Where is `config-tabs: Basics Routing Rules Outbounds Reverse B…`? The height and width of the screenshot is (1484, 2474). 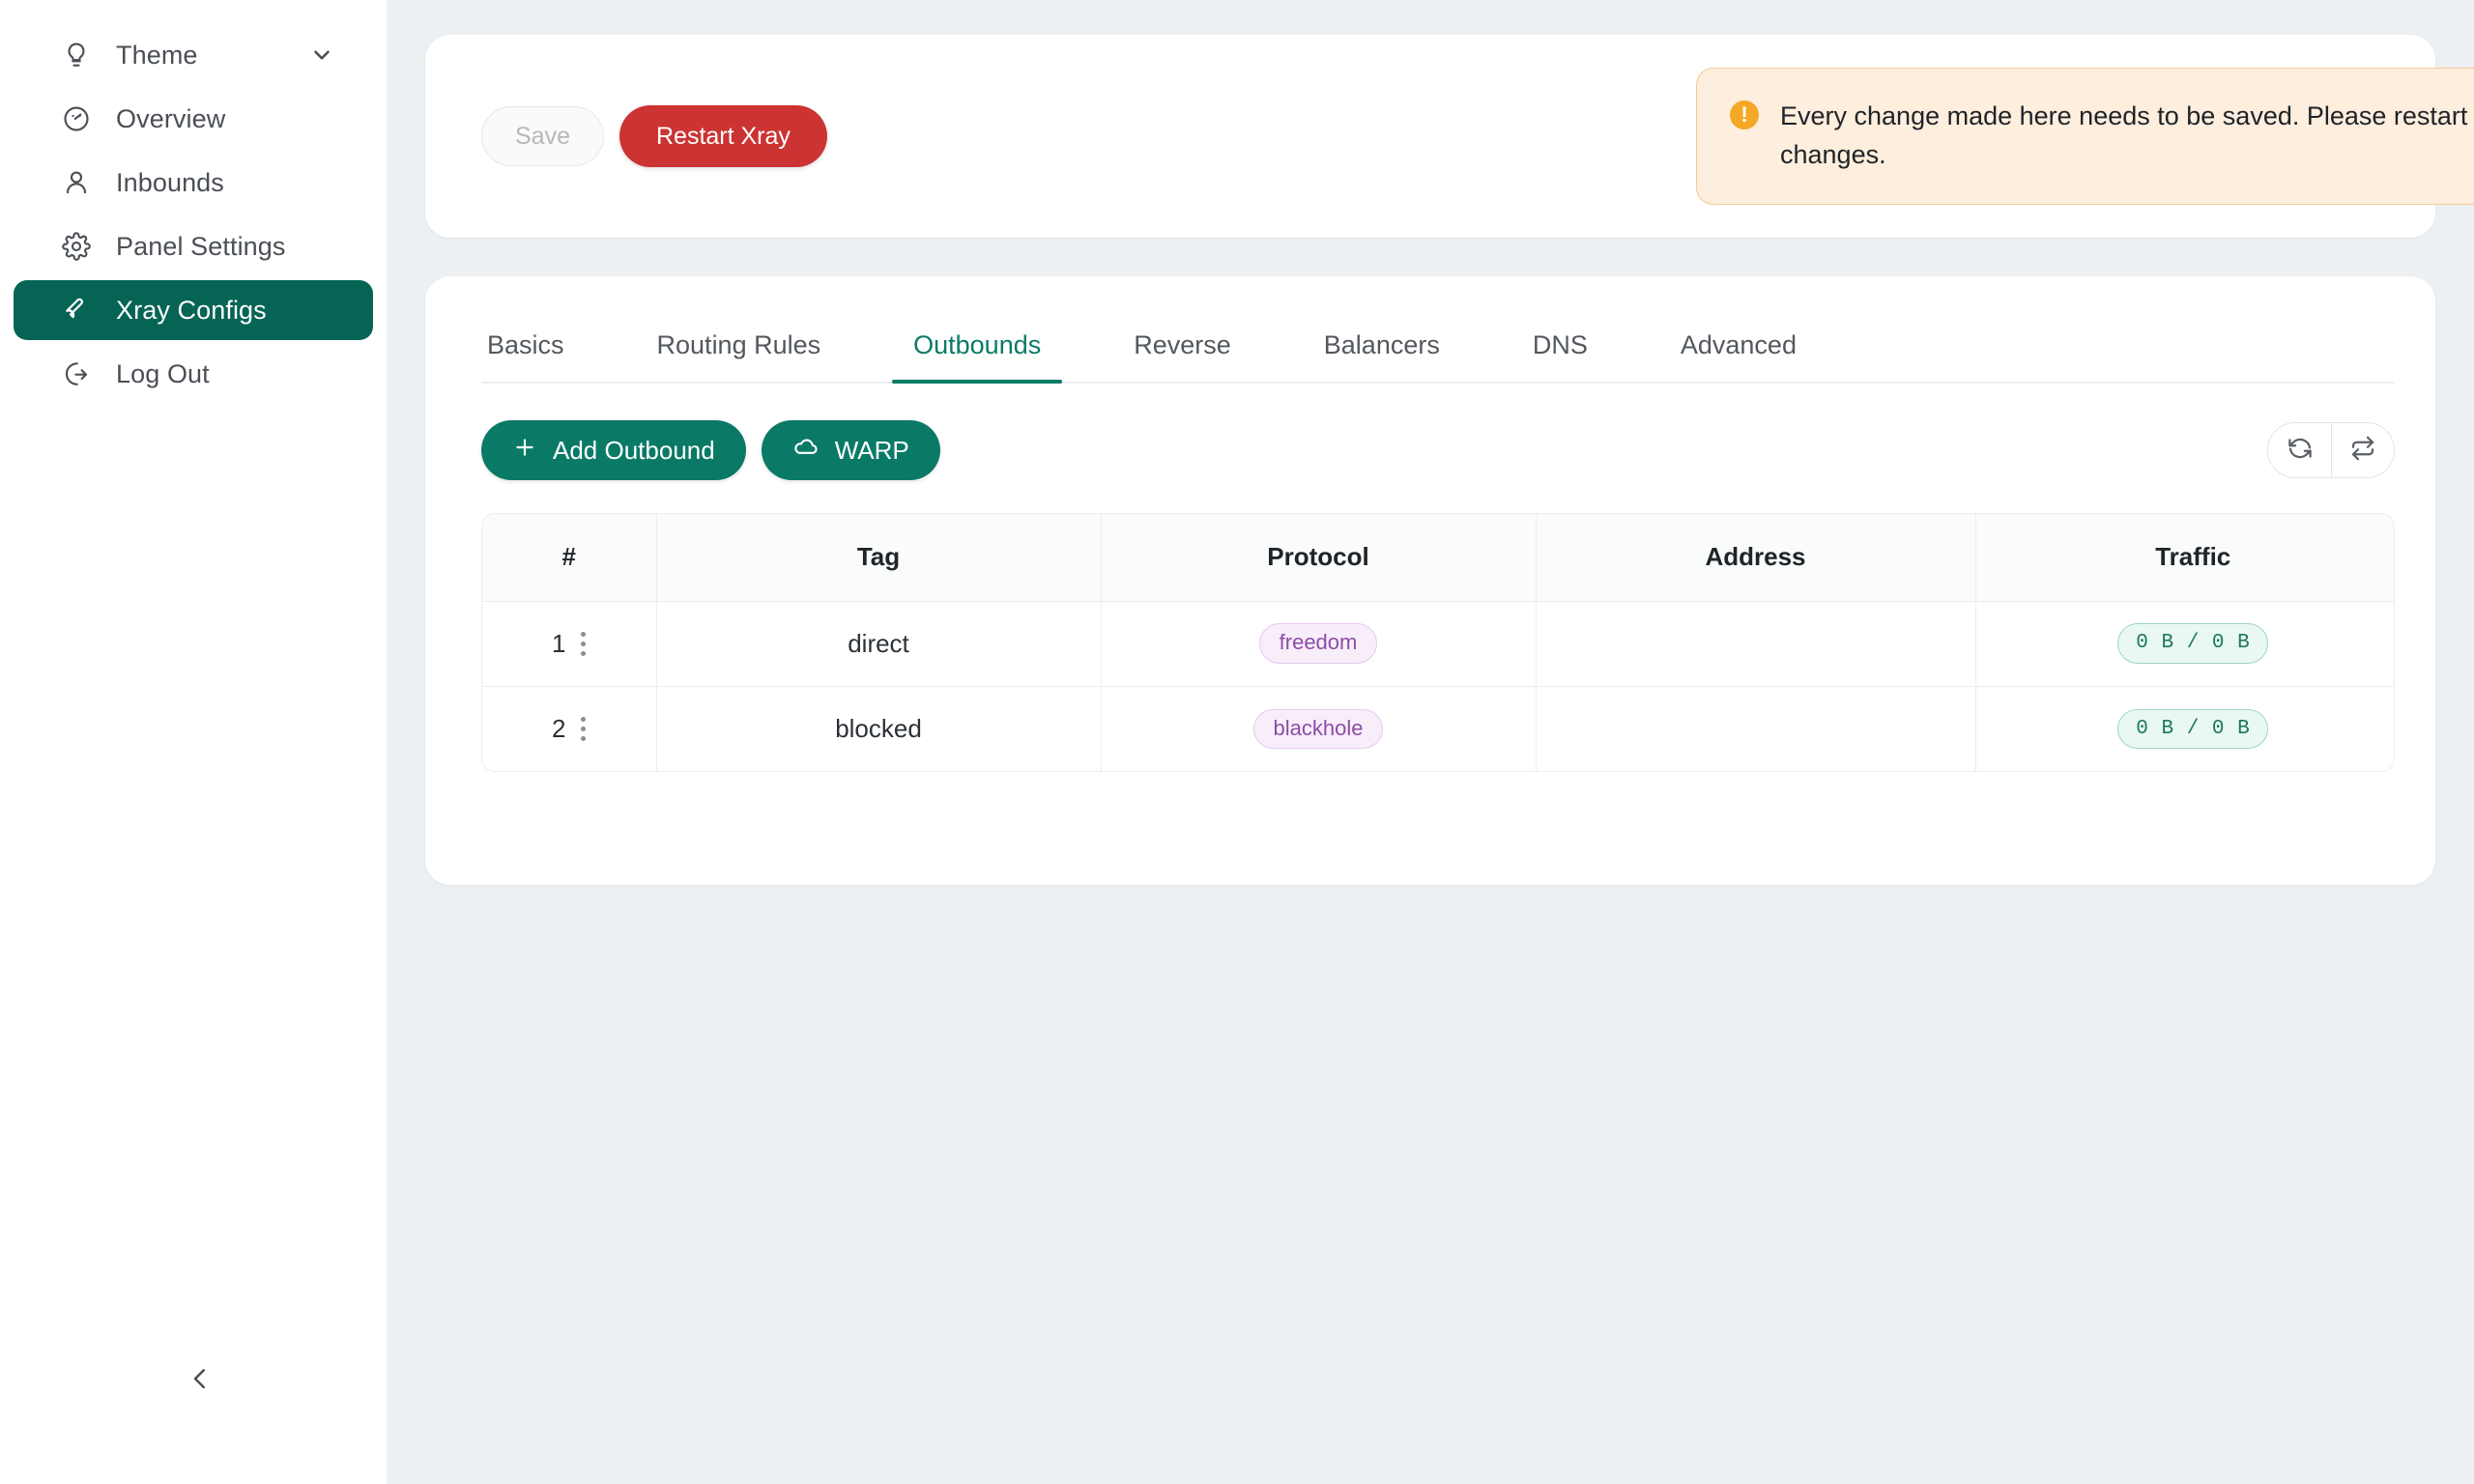
config-tabs: Basics Routing Rules Outbounds Reverse B… is located at coordinates (1439, 350).